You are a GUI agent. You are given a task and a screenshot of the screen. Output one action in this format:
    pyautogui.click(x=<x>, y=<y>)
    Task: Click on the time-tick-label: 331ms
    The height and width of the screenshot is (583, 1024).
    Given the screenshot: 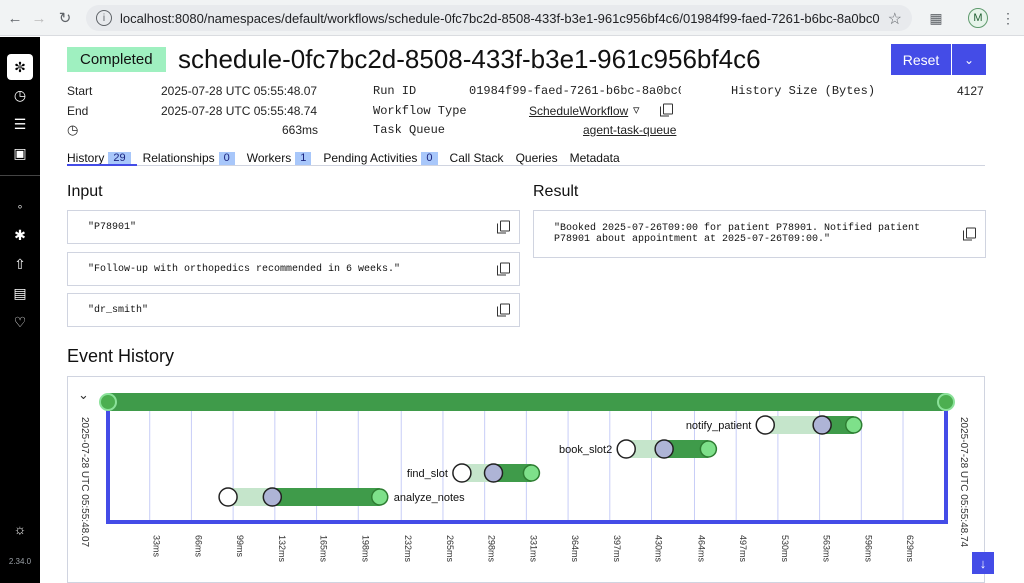 What is the action you would take?
    pyautogui.click(x=533, y=549)
    